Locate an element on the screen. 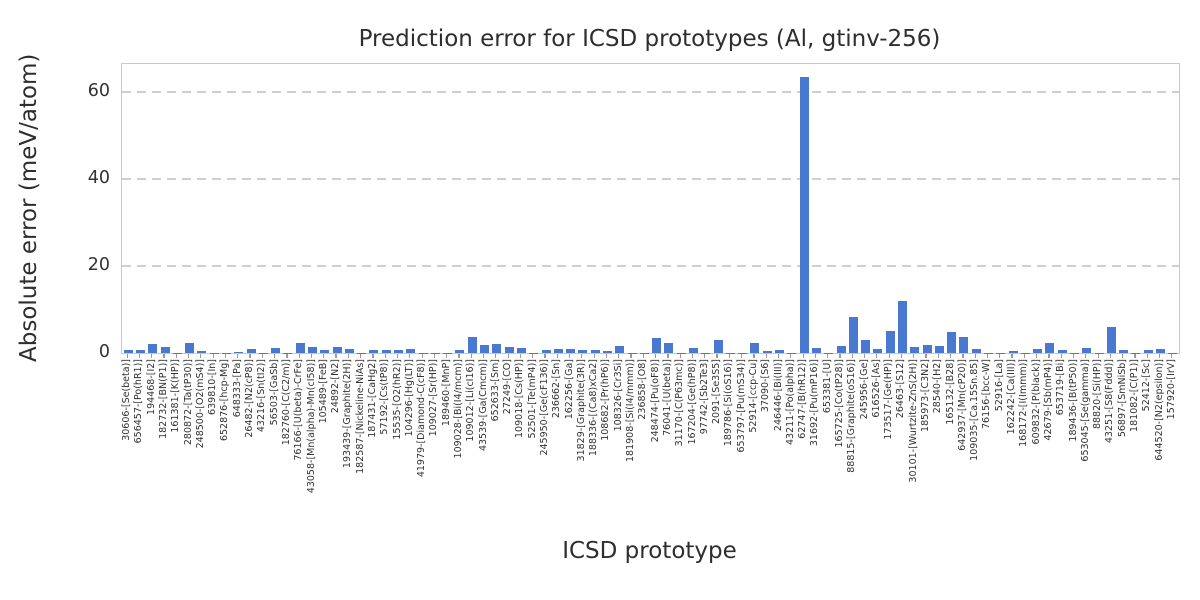  x-tick-label: 43251-[S8(Fddd)] is located at coordinates (1110, 401).